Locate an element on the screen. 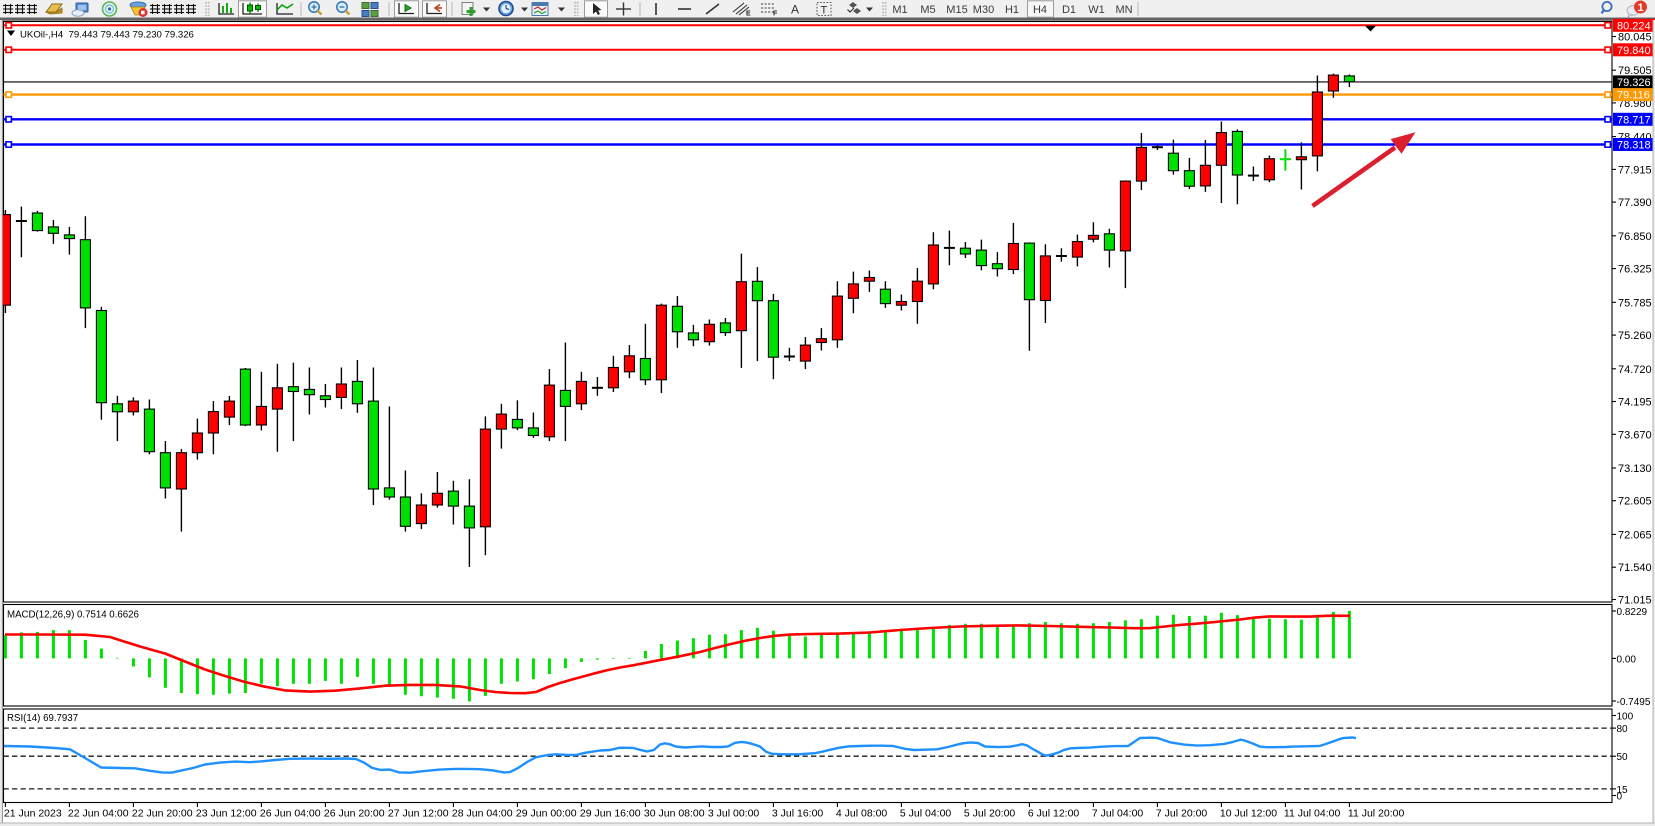 The image size is (1655, 826). svg-text: 80 is located at coordinates (1623, 729).